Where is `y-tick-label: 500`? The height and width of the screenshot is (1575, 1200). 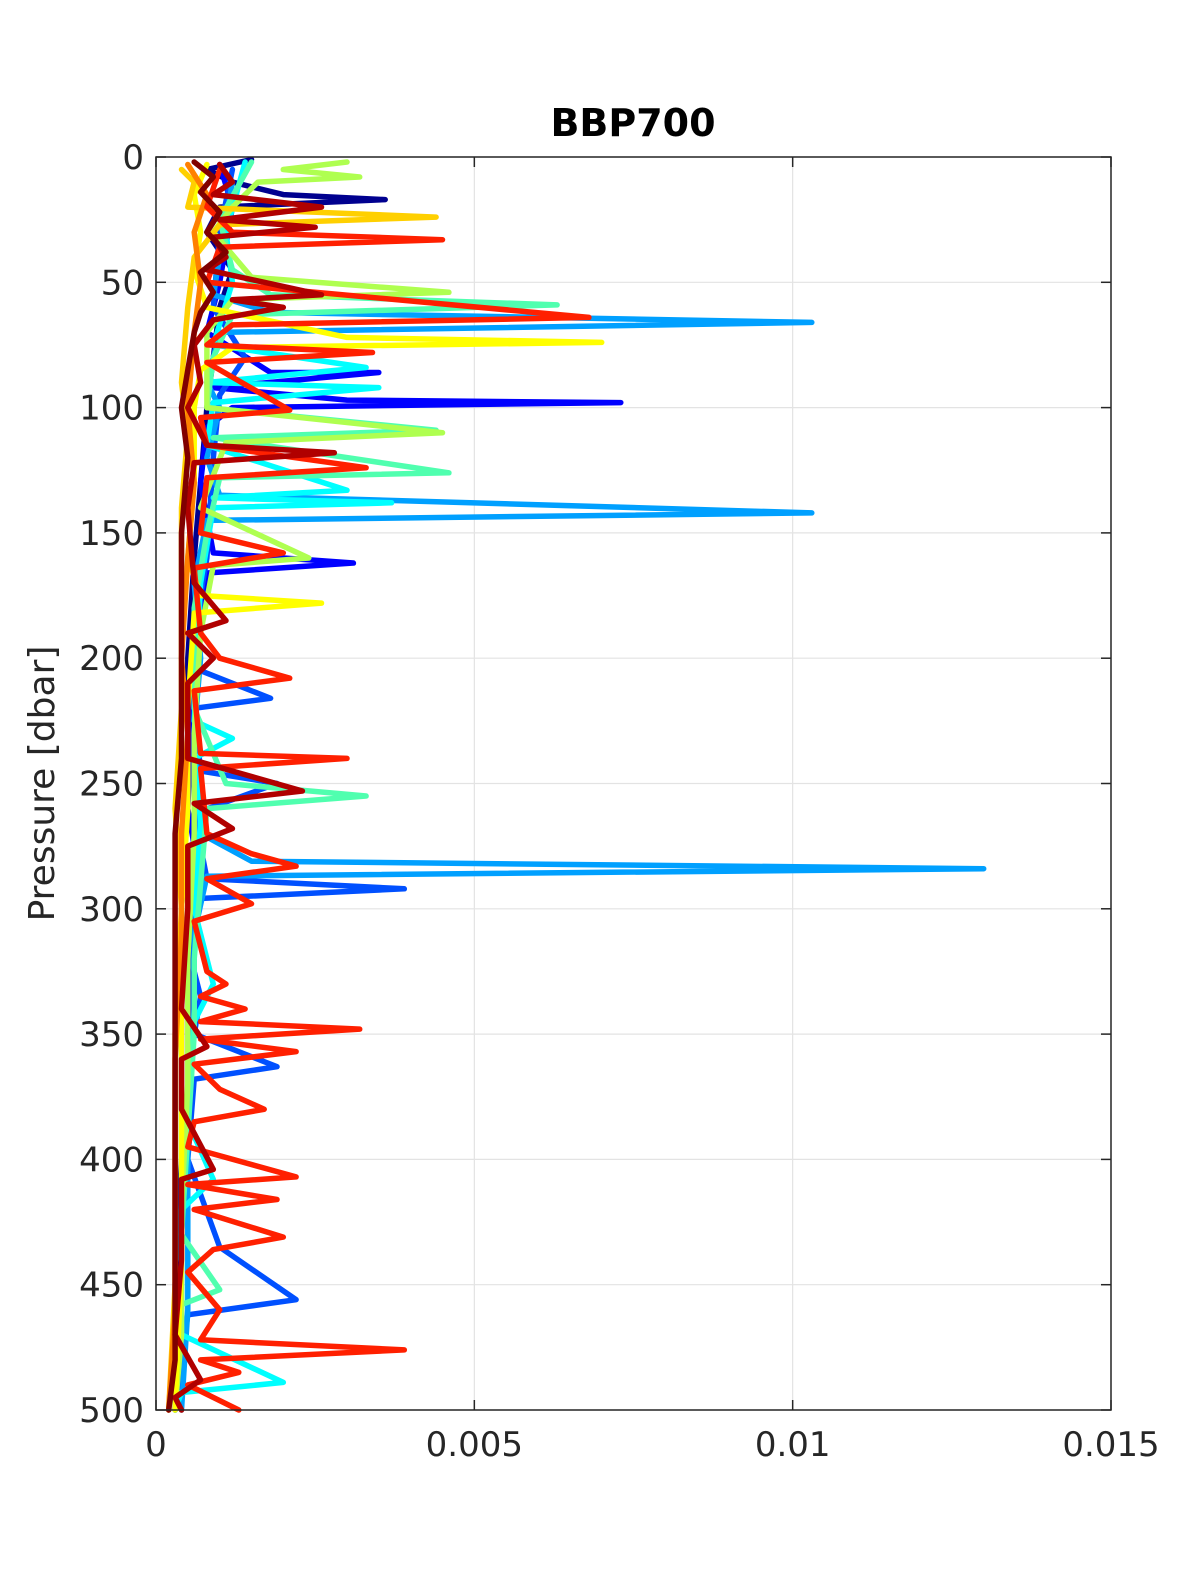
y-tick-label: 500 is located at coordinates (111, 1411).